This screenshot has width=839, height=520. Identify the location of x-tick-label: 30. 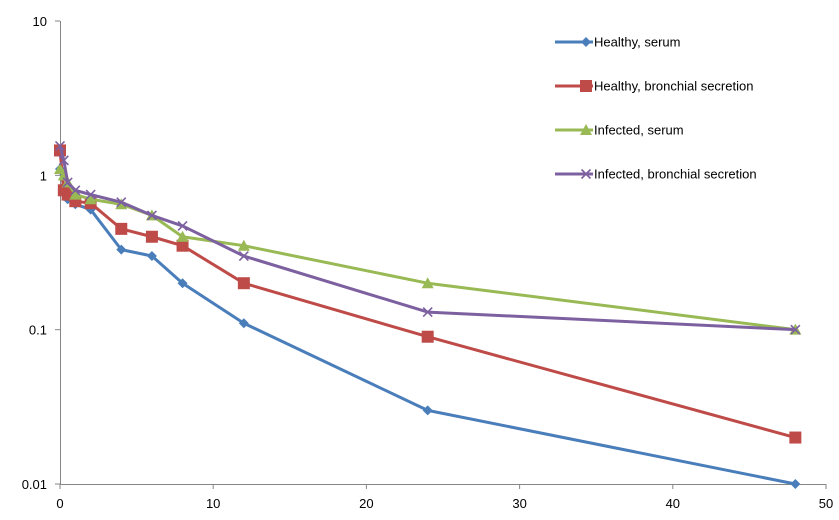
(519, 503).